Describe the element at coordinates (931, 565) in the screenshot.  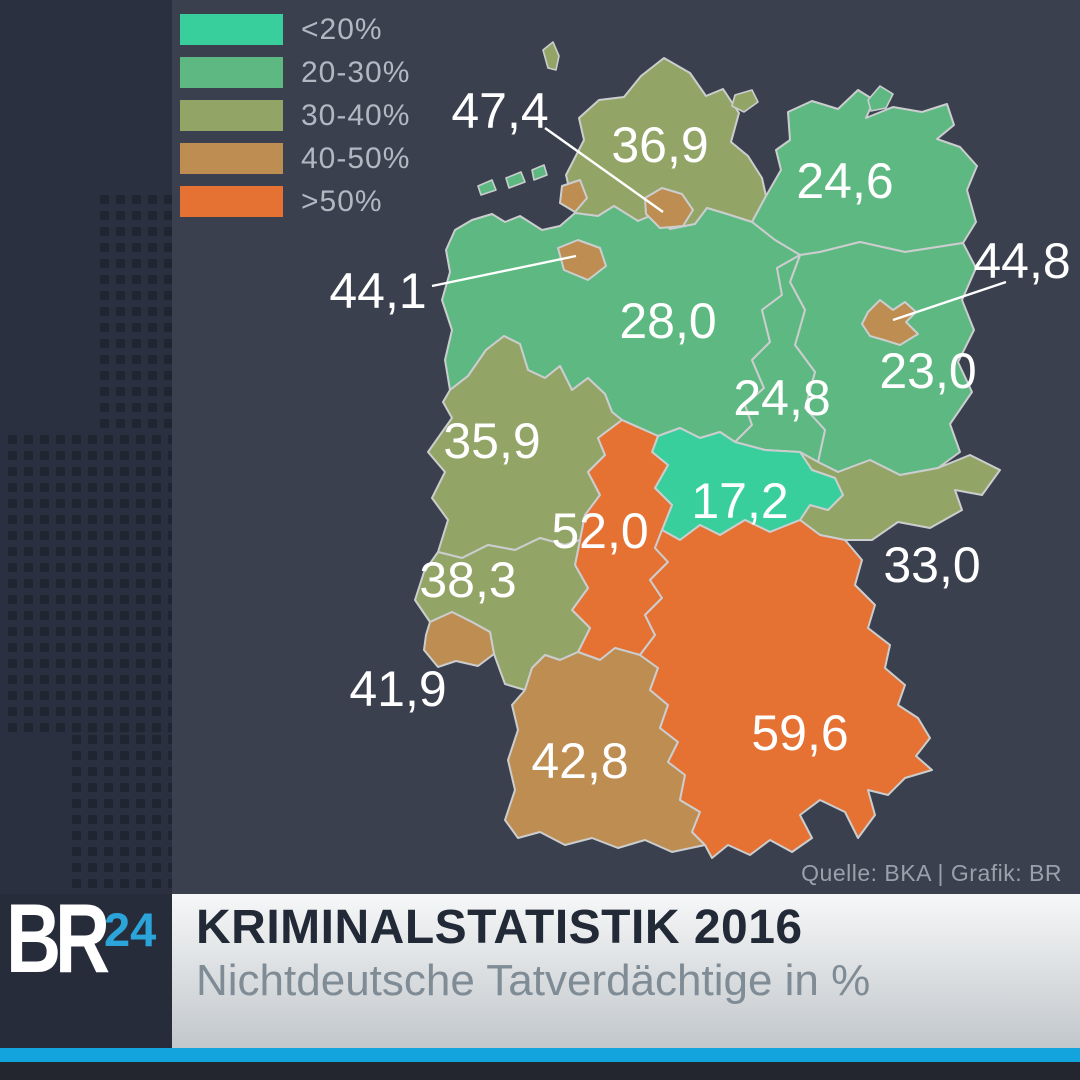
I see `value-label-sachsen: 33,0` at that location.